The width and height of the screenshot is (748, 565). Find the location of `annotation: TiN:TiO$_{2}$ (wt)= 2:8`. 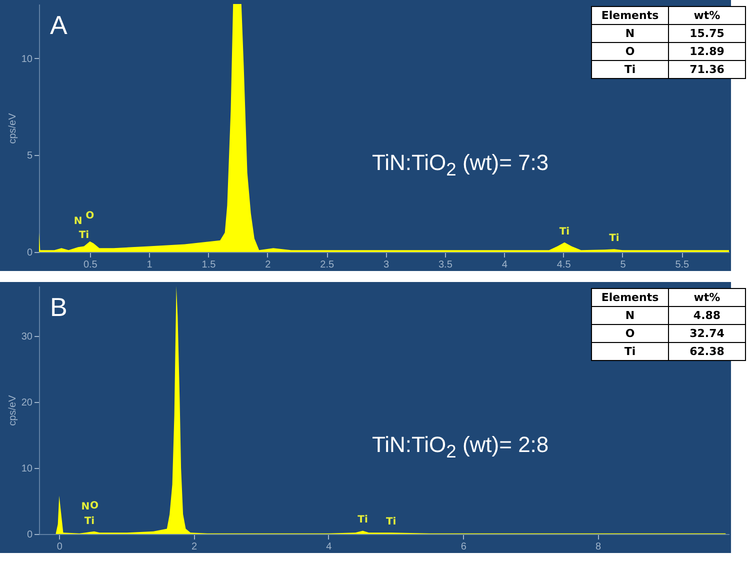

annotation: TiN:TiO$_{2}$ (wt)= 2:8 is located at coordinates (460, 447).